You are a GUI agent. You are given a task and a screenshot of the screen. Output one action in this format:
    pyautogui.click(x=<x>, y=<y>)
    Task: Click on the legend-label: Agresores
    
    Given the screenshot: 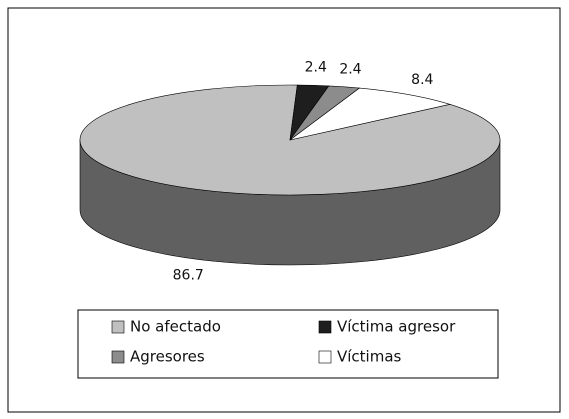 What is the action you would take?
    pyautogui.click(x=167, y=357)
    